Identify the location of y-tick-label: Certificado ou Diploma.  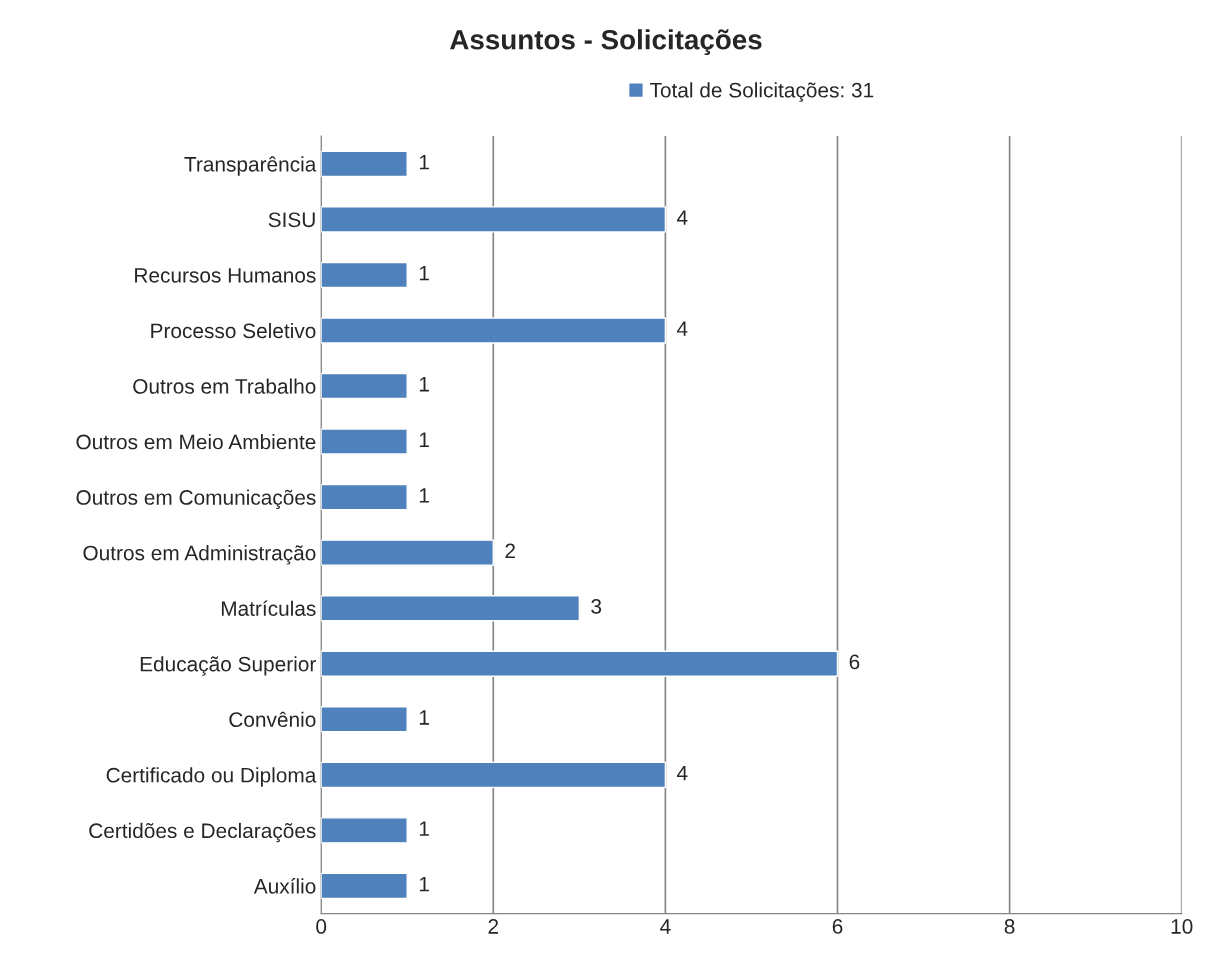
(211, 777).